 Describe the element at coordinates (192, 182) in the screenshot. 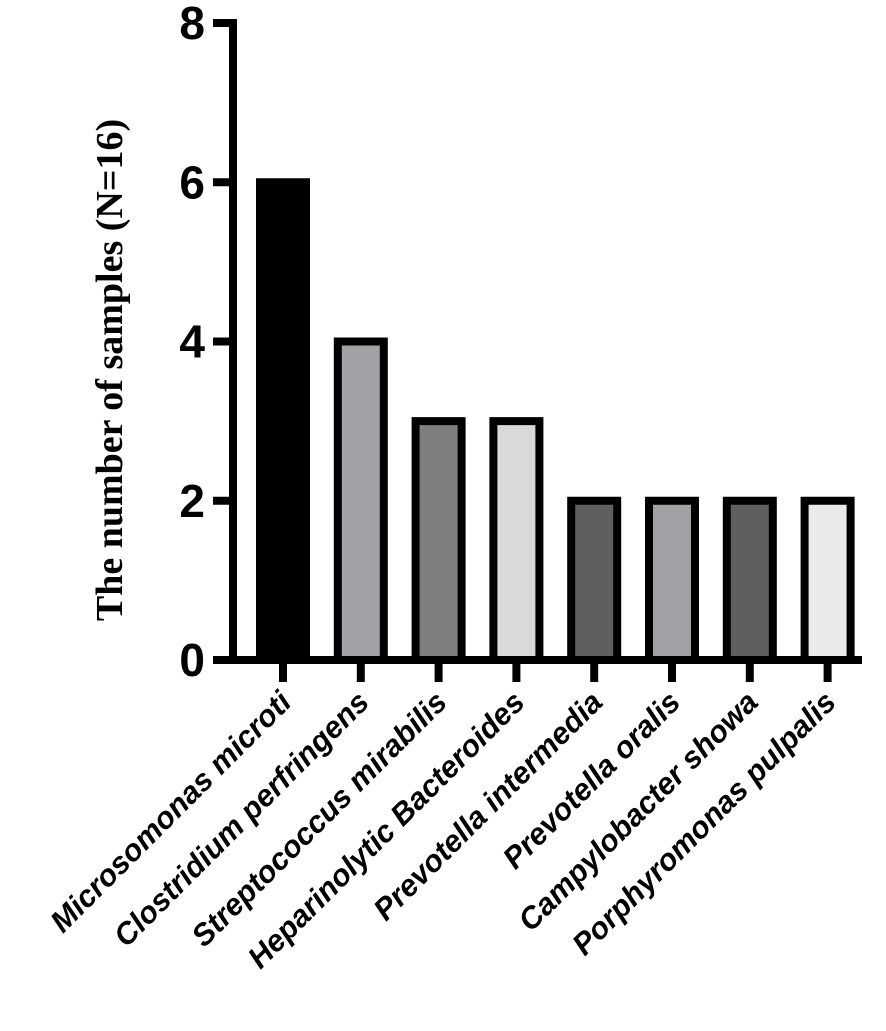

I see `y-tick-label: 6` at that location.